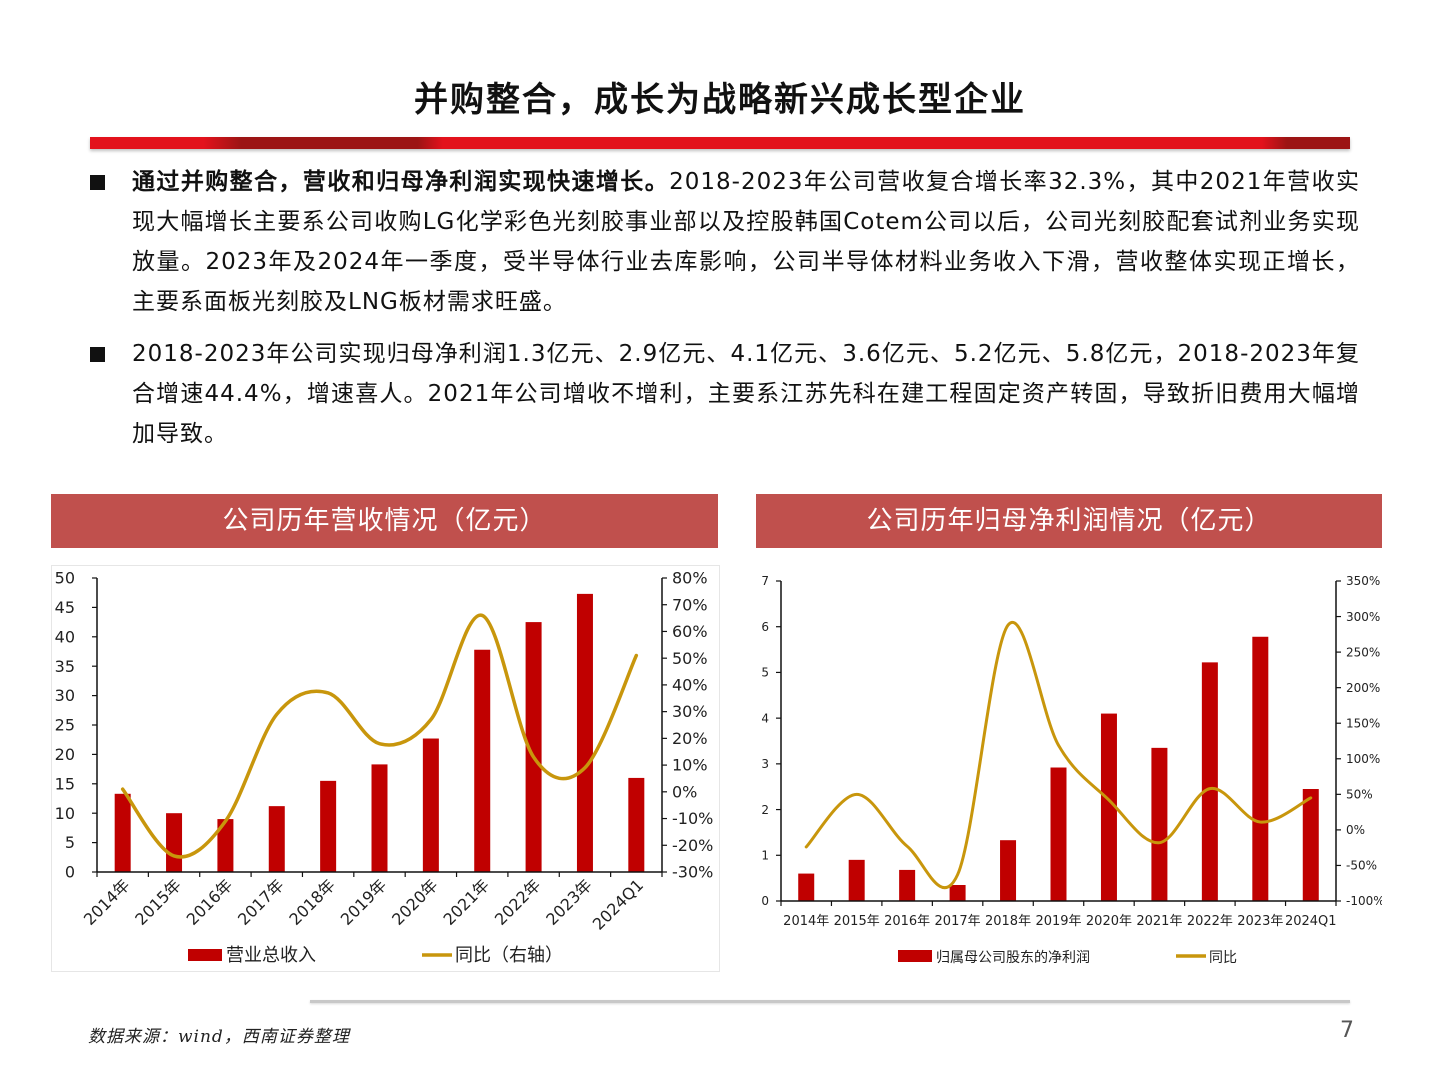 This screenshot has width=1440, height=1080. Describe the element at coordinates (1363, 652) in the screenshot. I see `svg-text: 250%` at that location.